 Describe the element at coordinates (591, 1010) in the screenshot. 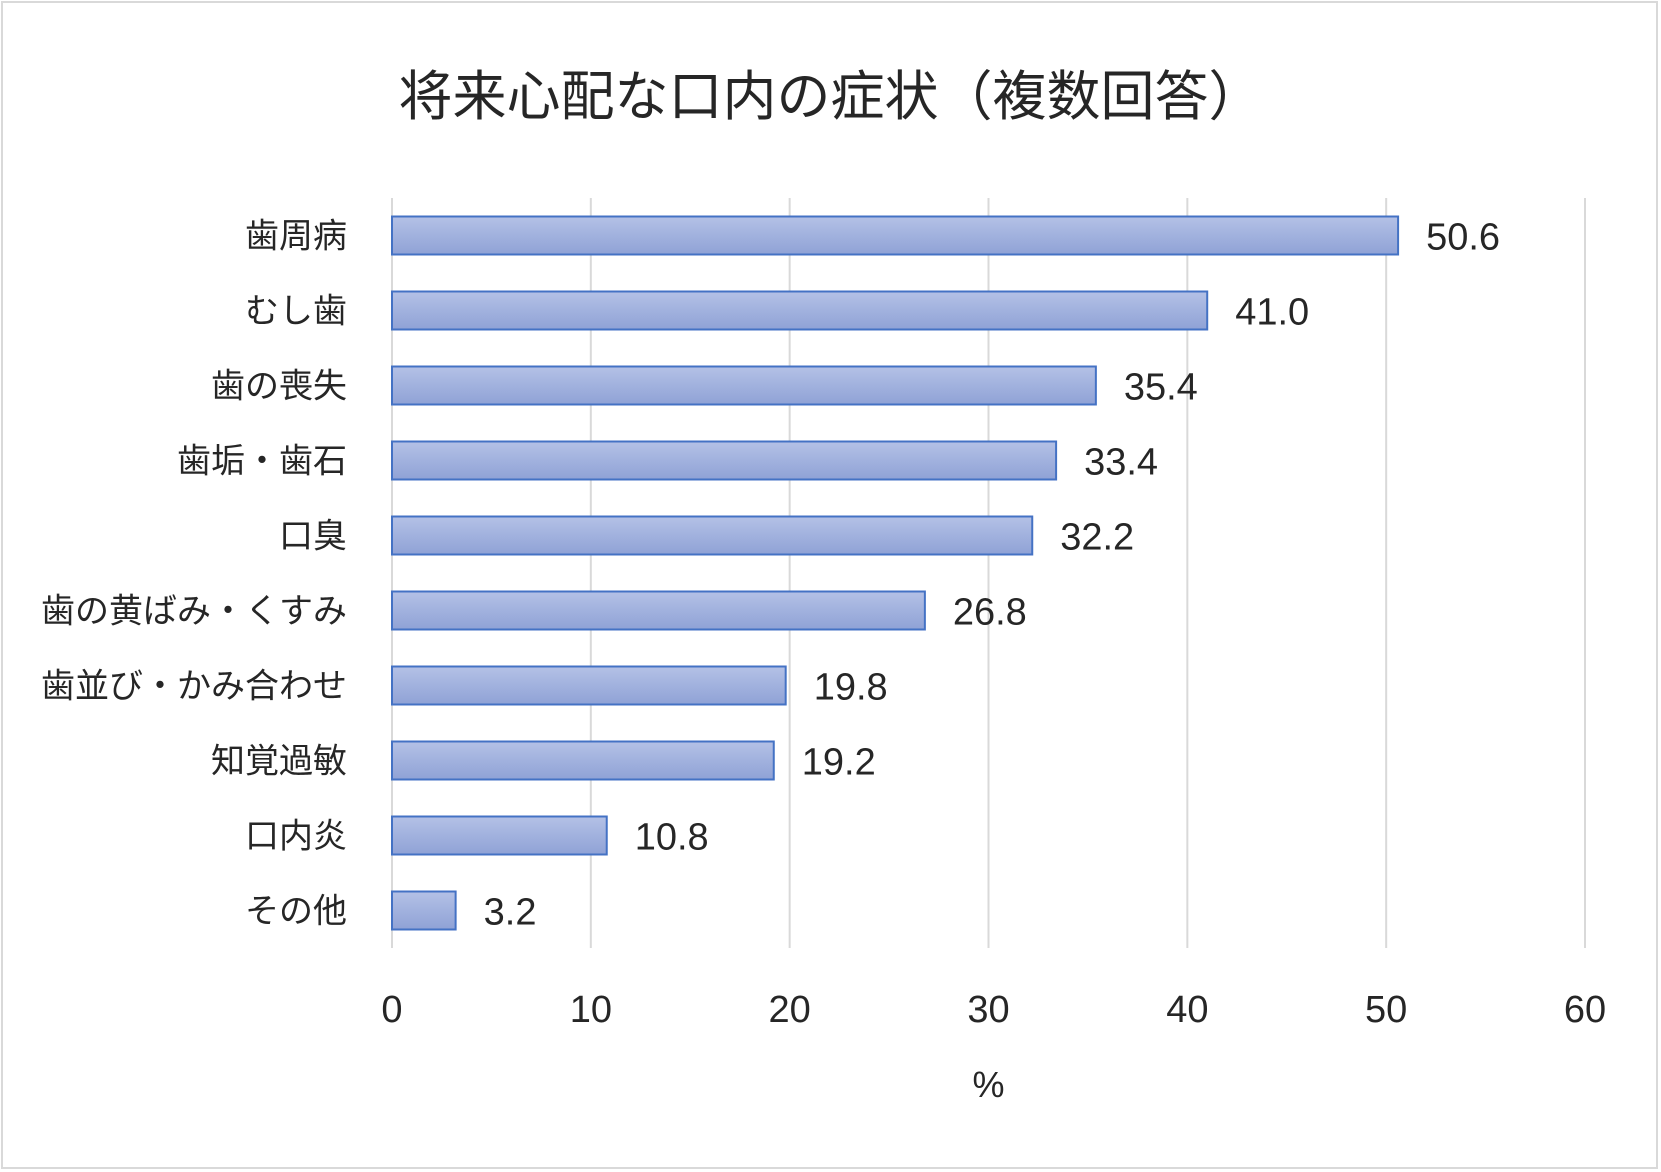

I see `x-tick-label: 10` at that location.